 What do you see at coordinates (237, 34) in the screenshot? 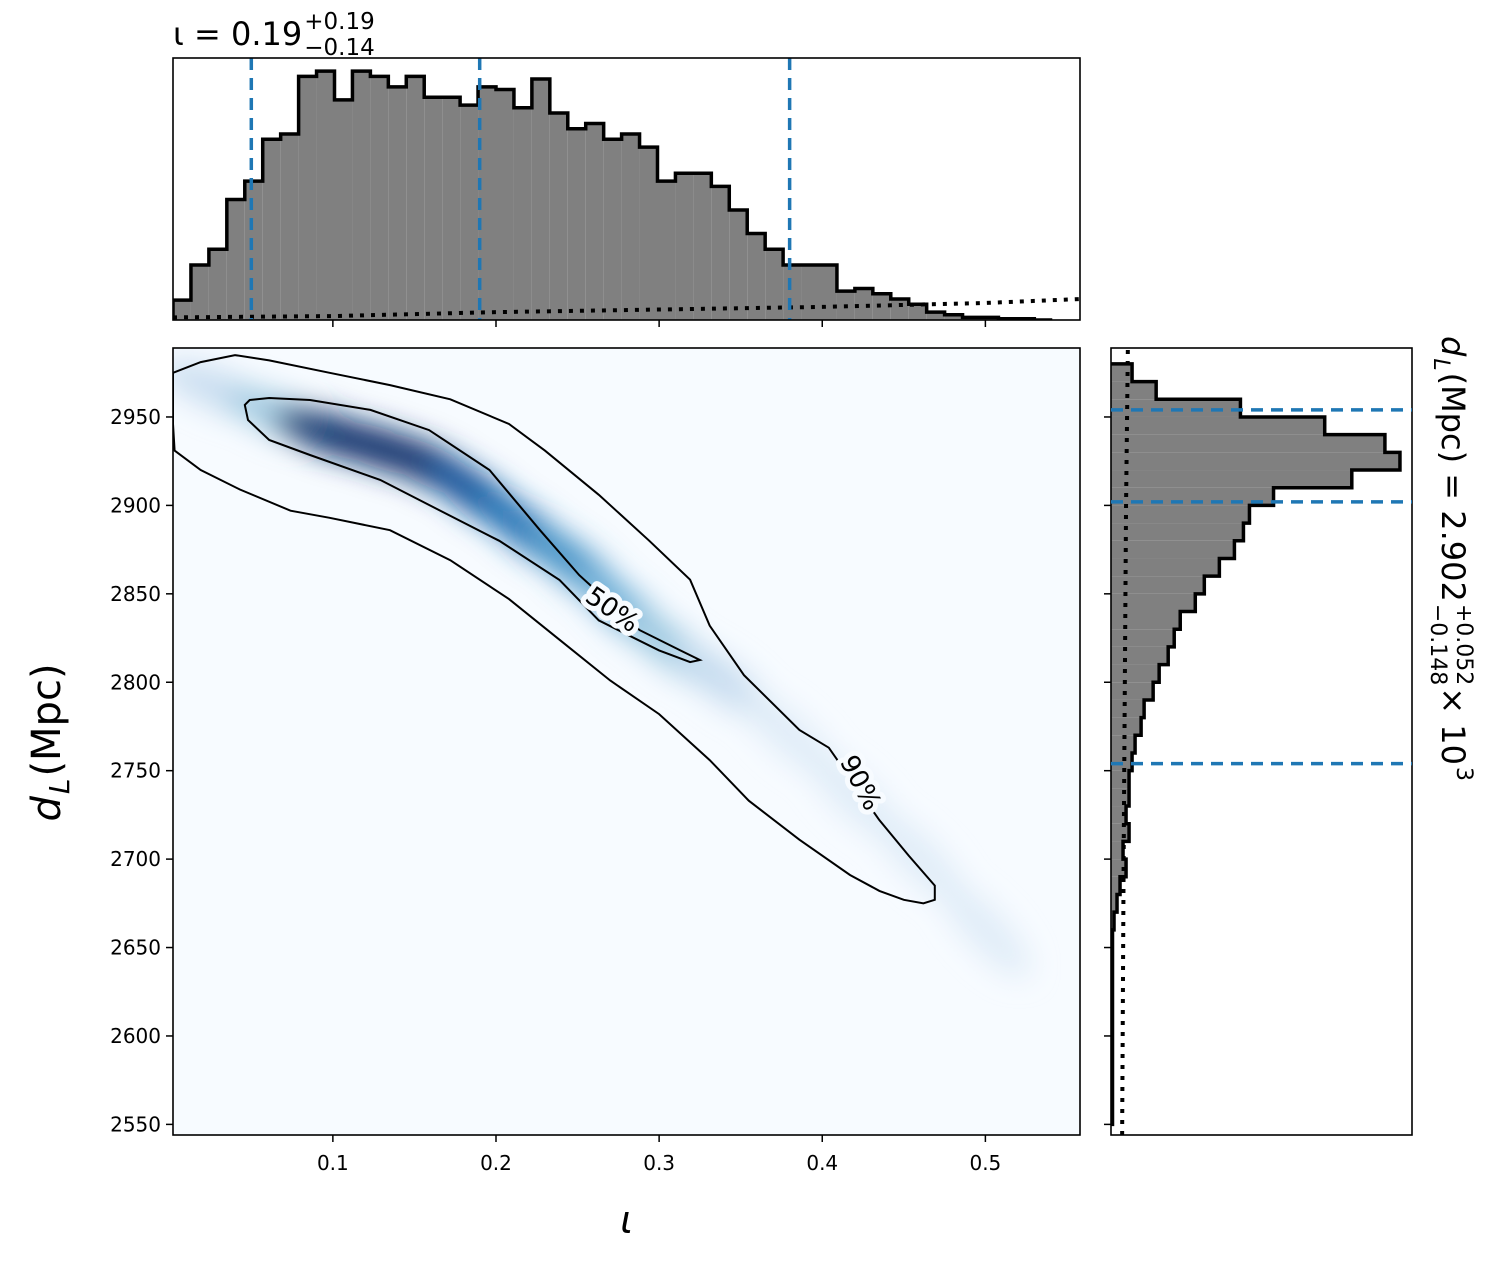
I see `title-main: ι = 0.19` at bounding box center [237, 34].